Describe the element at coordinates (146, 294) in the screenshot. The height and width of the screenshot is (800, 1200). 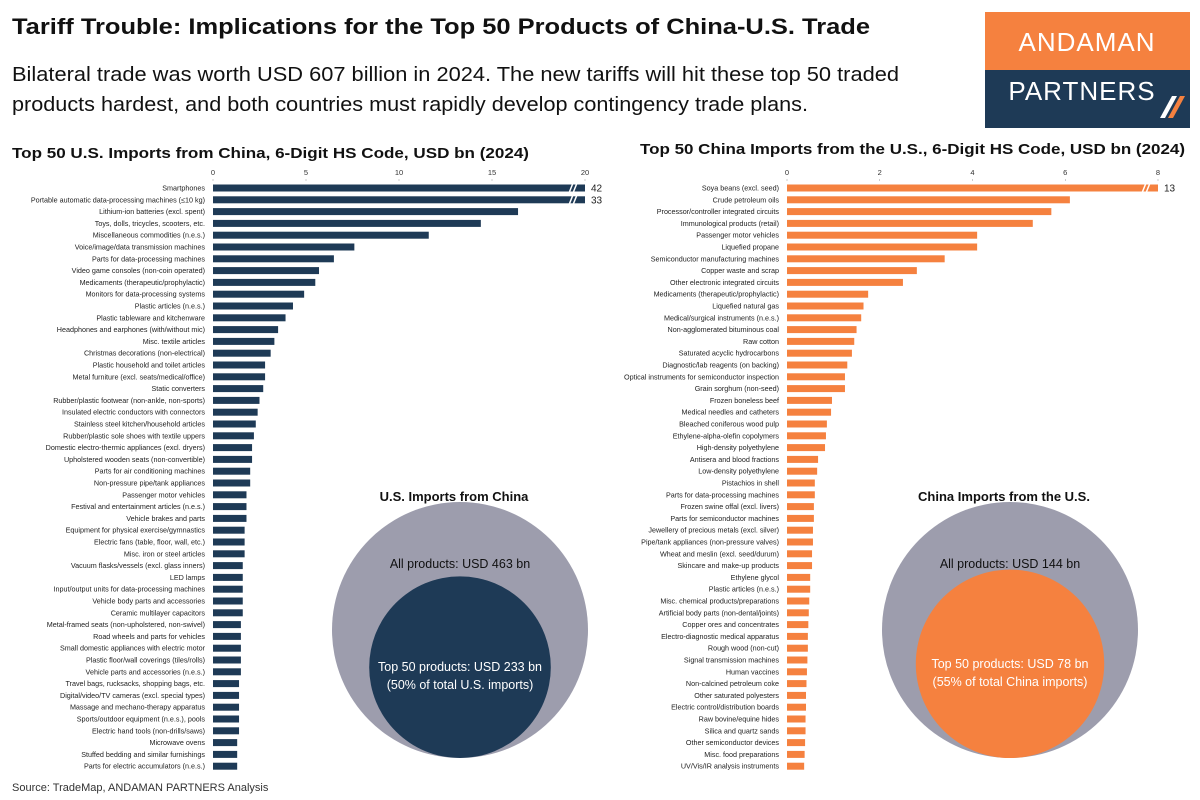
I see `category-label: Monitors for data-processing systems` at that location.